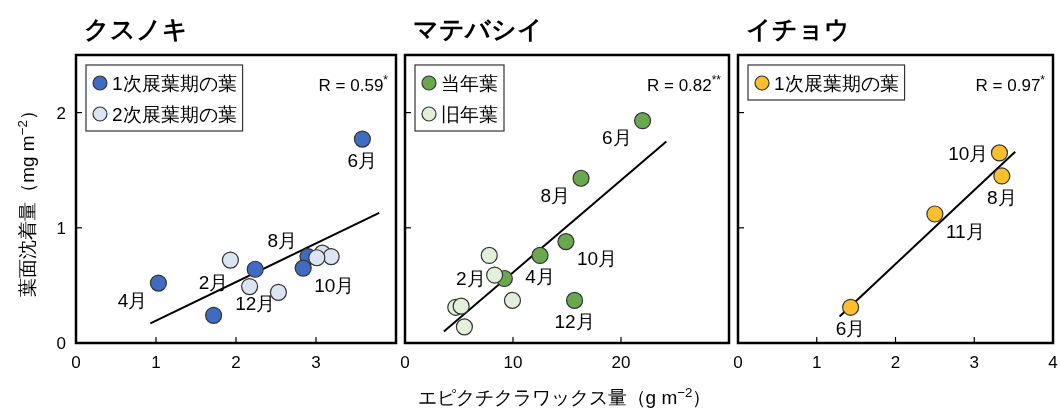  Describe the element at coordinates (965, 231) in the screenshot. I see `annotation: 11月` at that location.